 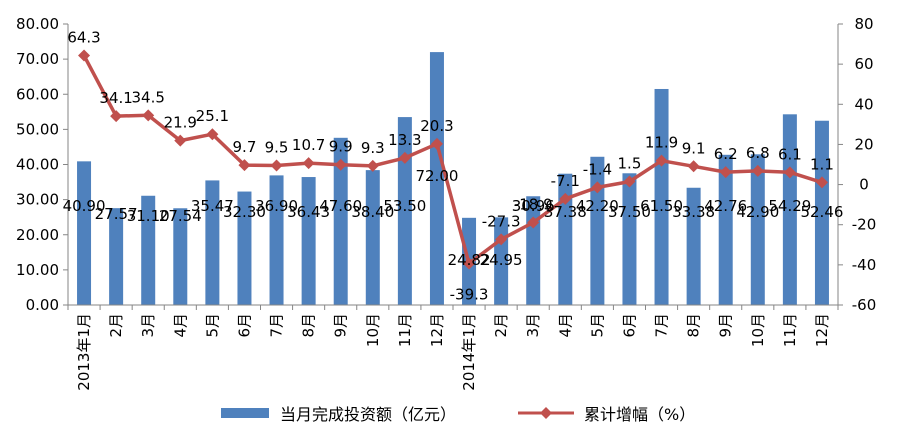 I want to click on line-value-label: 9.5, so click(x=277, y=148).